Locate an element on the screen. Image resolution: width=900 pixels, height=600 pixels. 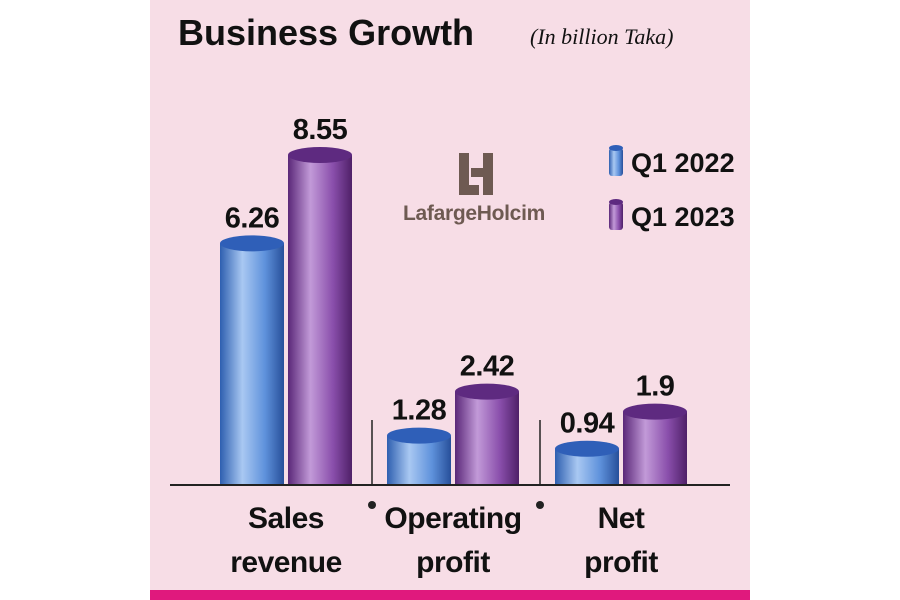
legend-item-q1-2022: Q1 2022 is located at coordinates (672, 161).